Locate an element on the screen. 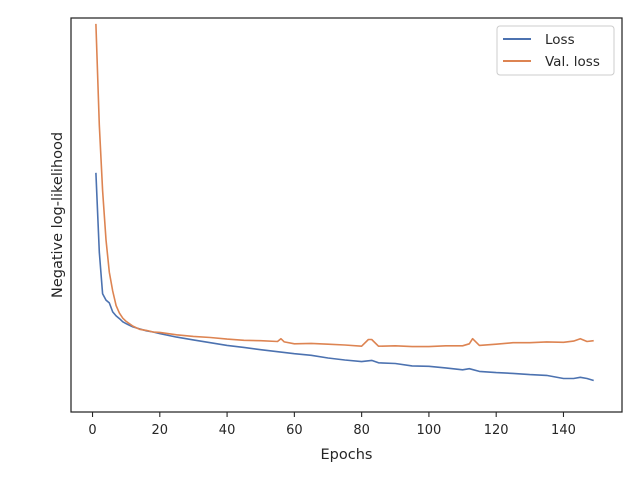 Image resolution: width=640 pixels, height=480 pixels. x-tick-label: 80 is located at coordinates (361, 430).